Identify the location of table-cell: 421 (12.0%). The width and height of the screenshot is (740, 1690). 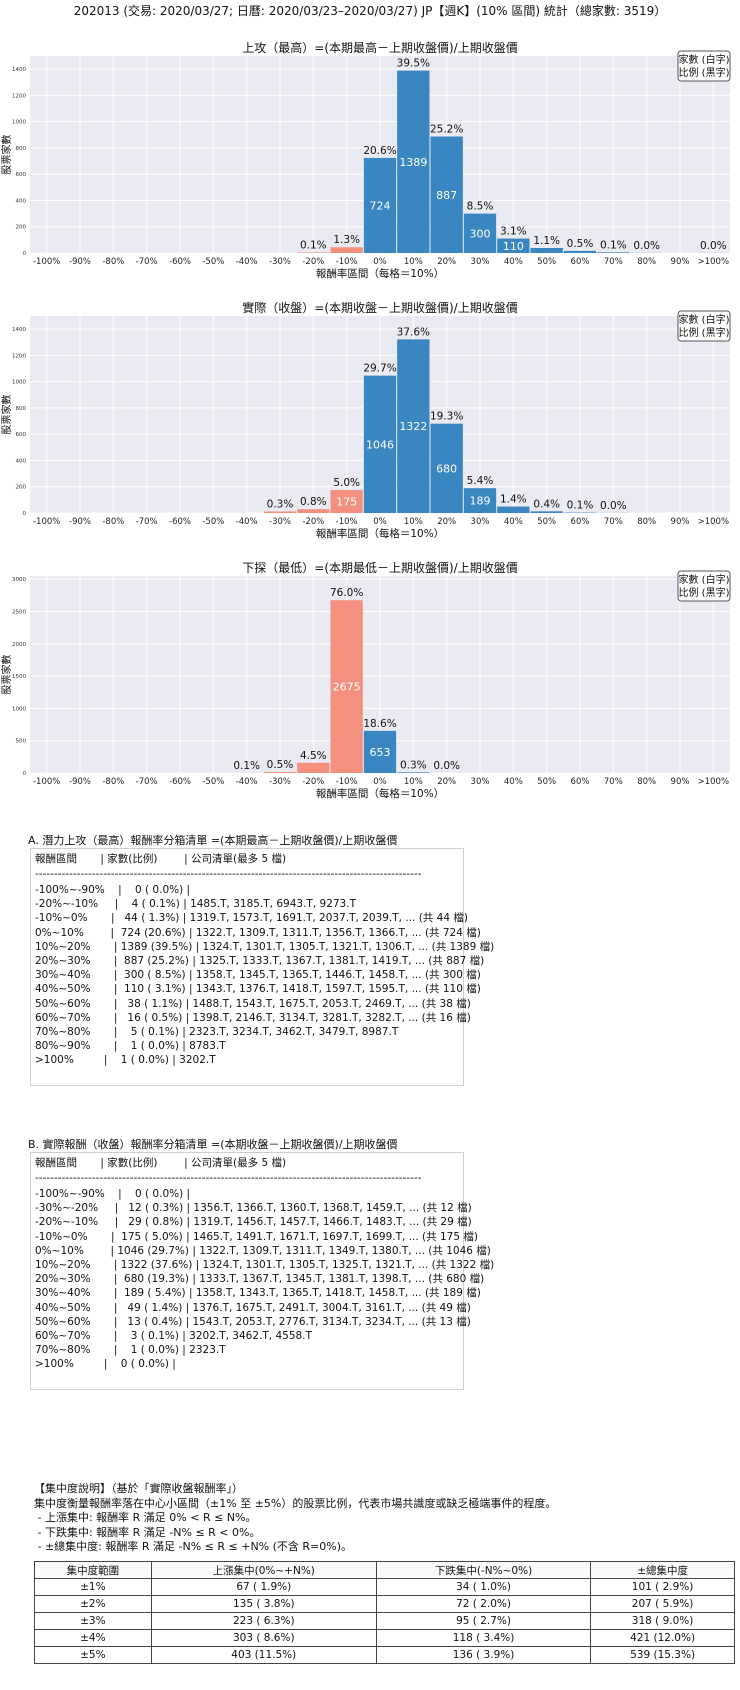
(662, 1638).